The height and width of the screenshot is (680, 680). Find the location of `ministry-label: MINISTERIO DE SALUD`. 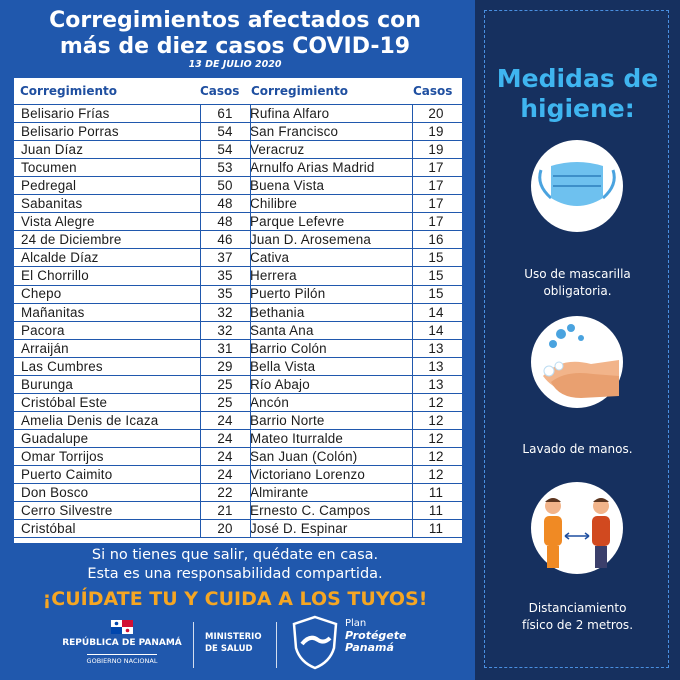

ministry-label: MINISTERIO DE SALUD is located at coordinates (233, 643).